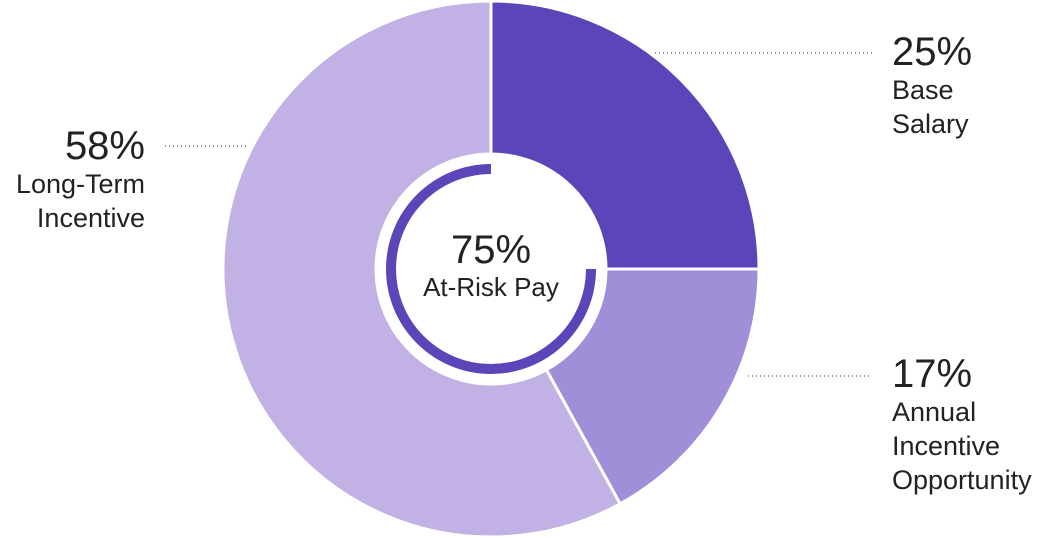  I want to click on value-label: 17%, so click(932, 374).